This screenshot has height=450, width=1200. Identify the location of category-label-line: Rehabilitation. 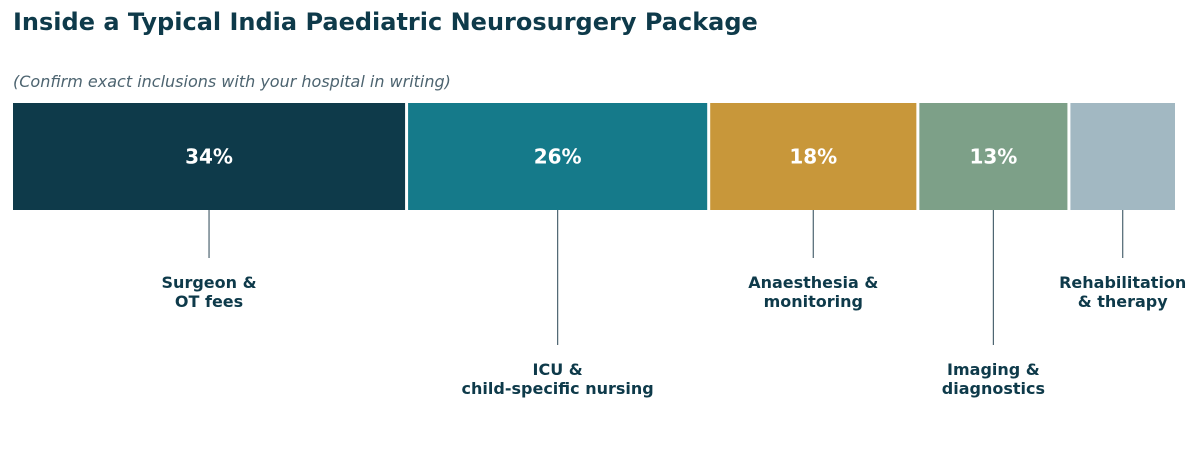
(1122, 282).